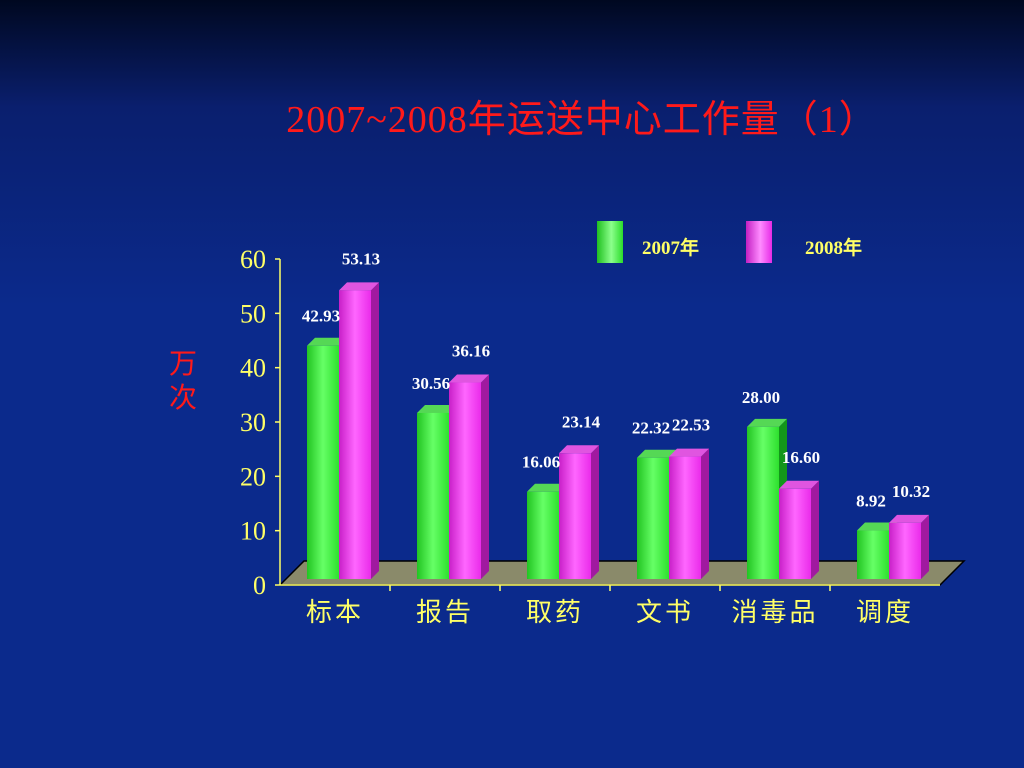 The height and width of the screenshot is (768, 1024). I want to click on x-tick-label: 标本, so click(335, 613).